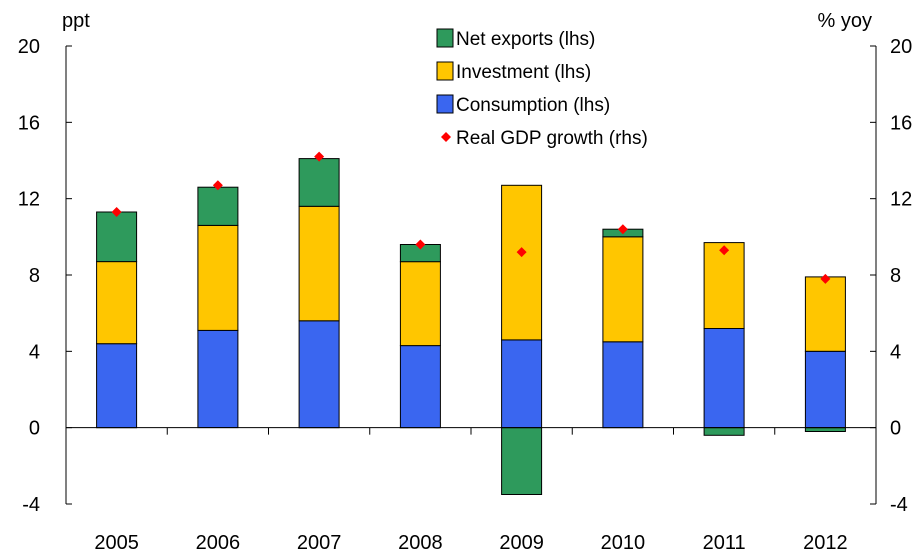 This screenshot has height=560, width=924. Describe the element at coordinates (319, 156) in the screenshot. I see `gdp-marker-2007` at that location.